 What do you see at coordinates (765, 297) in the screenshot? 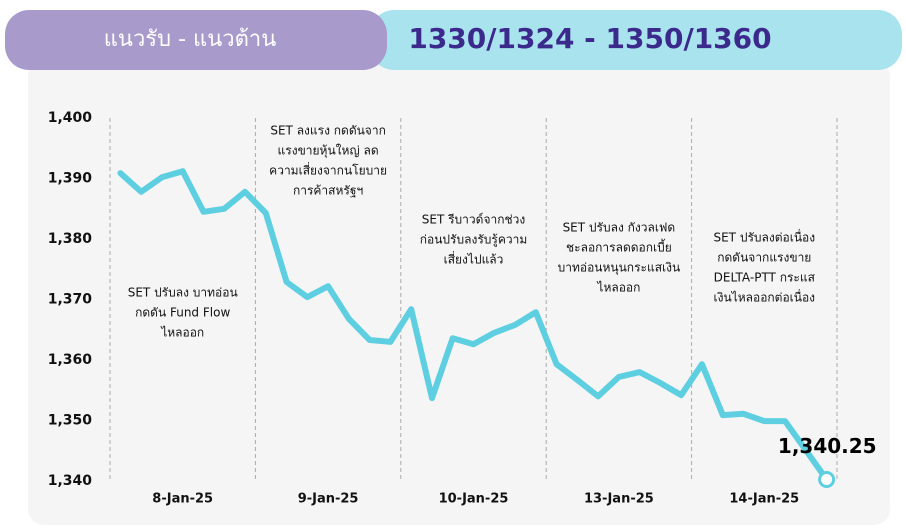
I see `annotation: เงินไหลออกต่อเนื่อง` at bounding box center [765, 297].